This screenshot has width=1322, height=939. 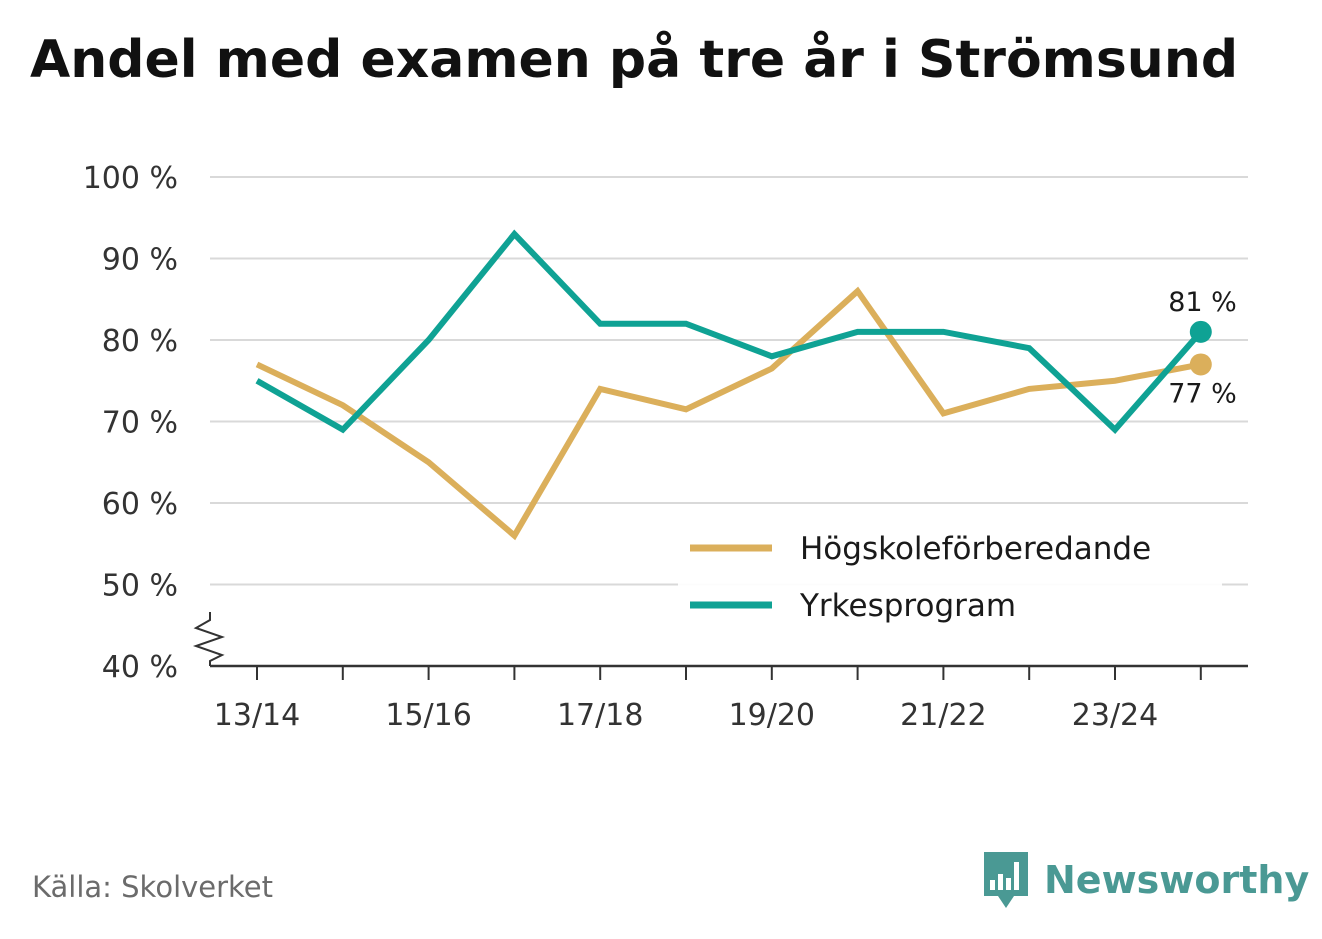 What do you see at coordinates (140, 667) in the screenshot?
I see `y-tick-label: 40 %` at bounding box center [140, 667].